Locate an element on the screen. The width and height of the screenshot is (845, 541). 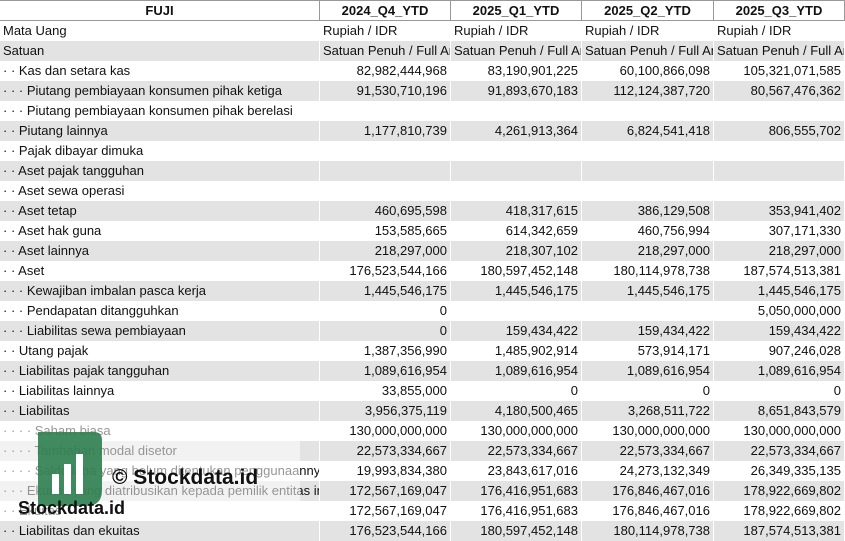
table-row: · · Aset pajak tangguhan is located at coordinates (422, 171).